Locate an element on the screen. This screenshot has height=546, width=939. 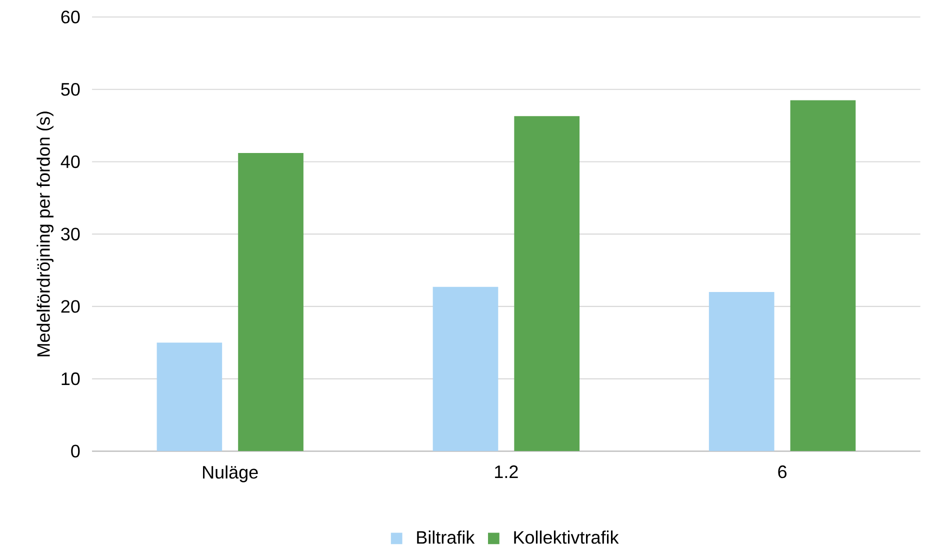
y-tick-label: 20 is located at coordinates (70, 306).